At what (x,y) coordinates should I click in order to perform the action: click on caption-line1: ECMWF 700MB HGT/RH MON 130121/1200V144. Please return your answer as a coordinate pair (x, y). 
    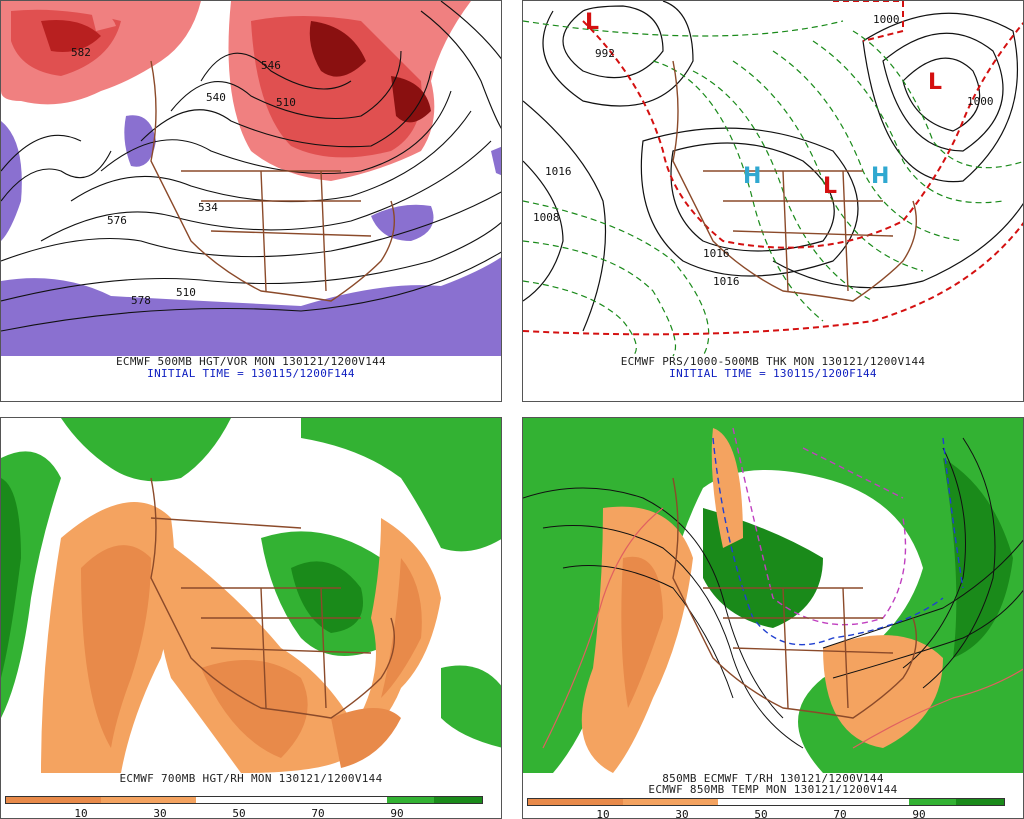
    Looking at the image, I should click on (251, 778).